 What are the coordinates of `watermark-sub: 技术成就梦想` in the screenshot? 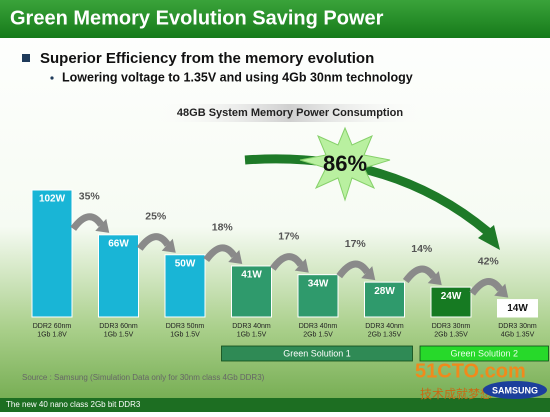 It's located at (456, 393).